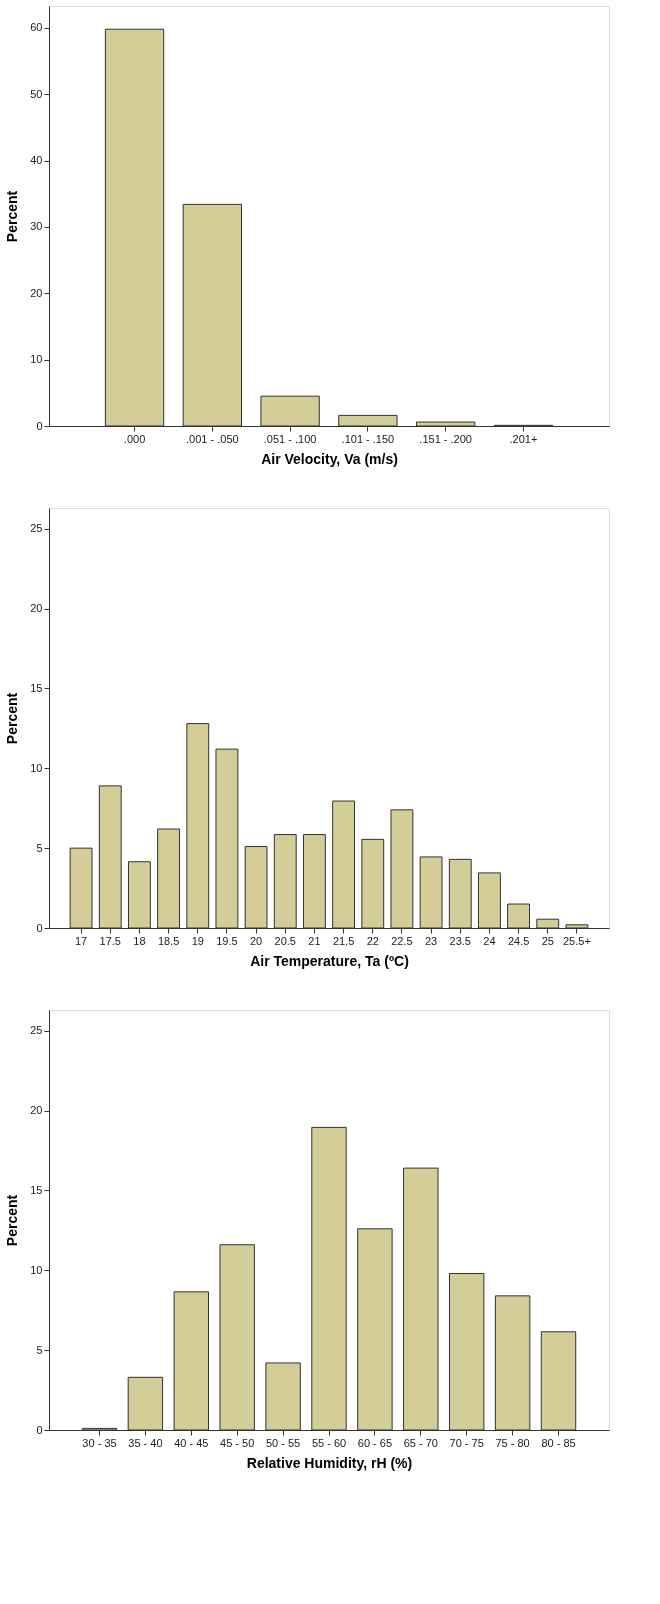  Describe the element at coordinates (237, 1442) in the screenshot. I see `x-tick-label: 45 - 50` at that location.